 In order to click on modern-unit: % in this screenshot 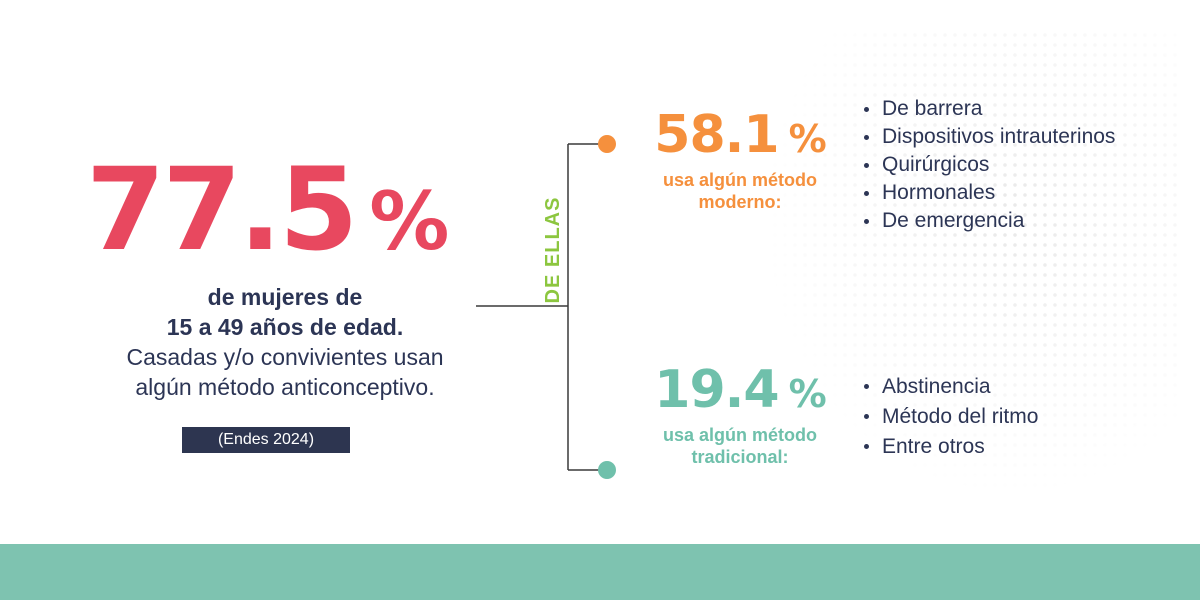, I will do `click(807, 139)`.